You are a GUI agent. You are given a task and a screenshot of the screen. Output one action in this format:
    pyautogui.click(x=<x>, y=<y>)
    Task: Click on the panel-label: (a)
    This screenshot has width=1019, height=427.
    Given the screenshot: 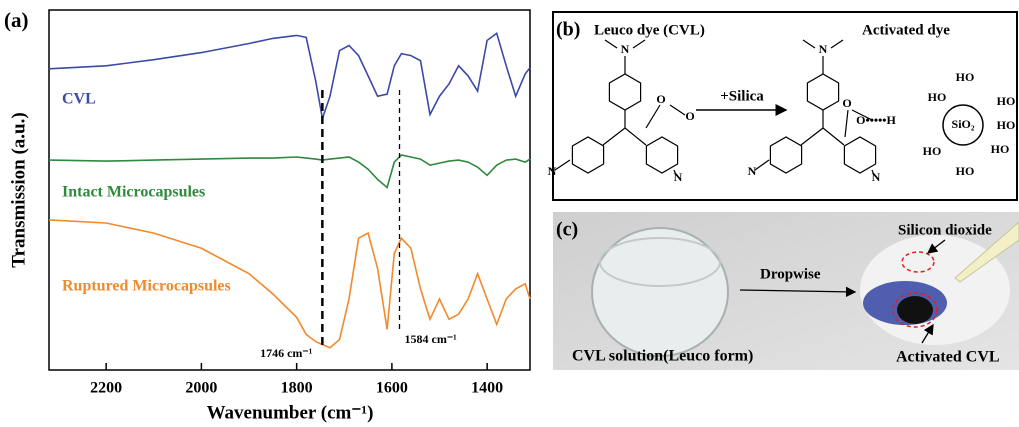 What is the action you would take?
    pyautogui.click(x=16, y=20)
    